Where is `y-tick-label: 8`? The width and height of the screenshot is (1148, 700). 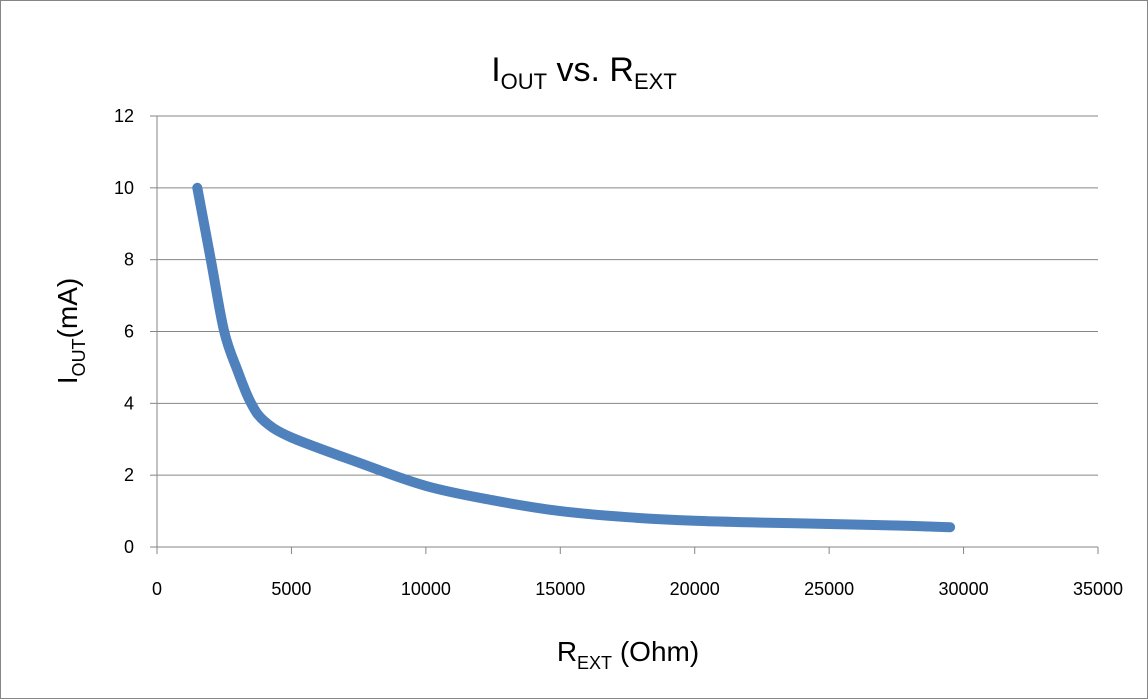 y-tick-label: 8 is located at coordinates (129, 260).